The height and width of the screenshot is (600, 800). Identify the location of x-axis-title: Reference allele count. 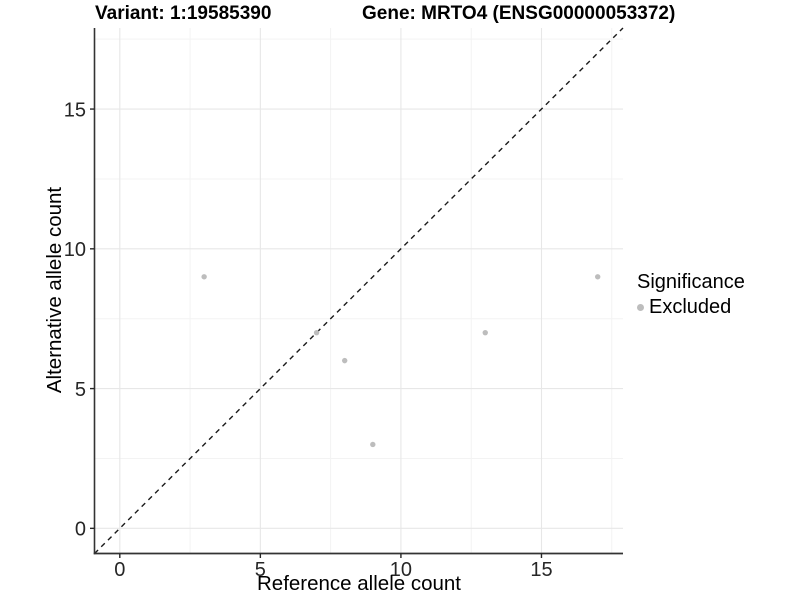
(359, 583).